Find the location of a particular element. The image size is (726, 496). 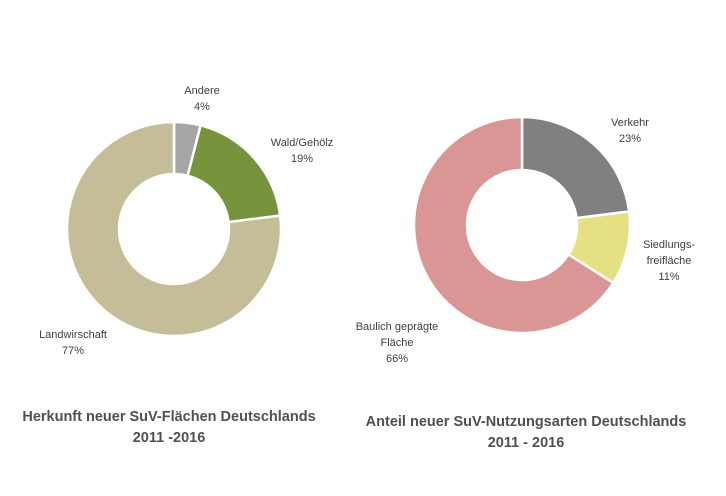

slice-category-label: freifläche is located at coordinates (669, 261).